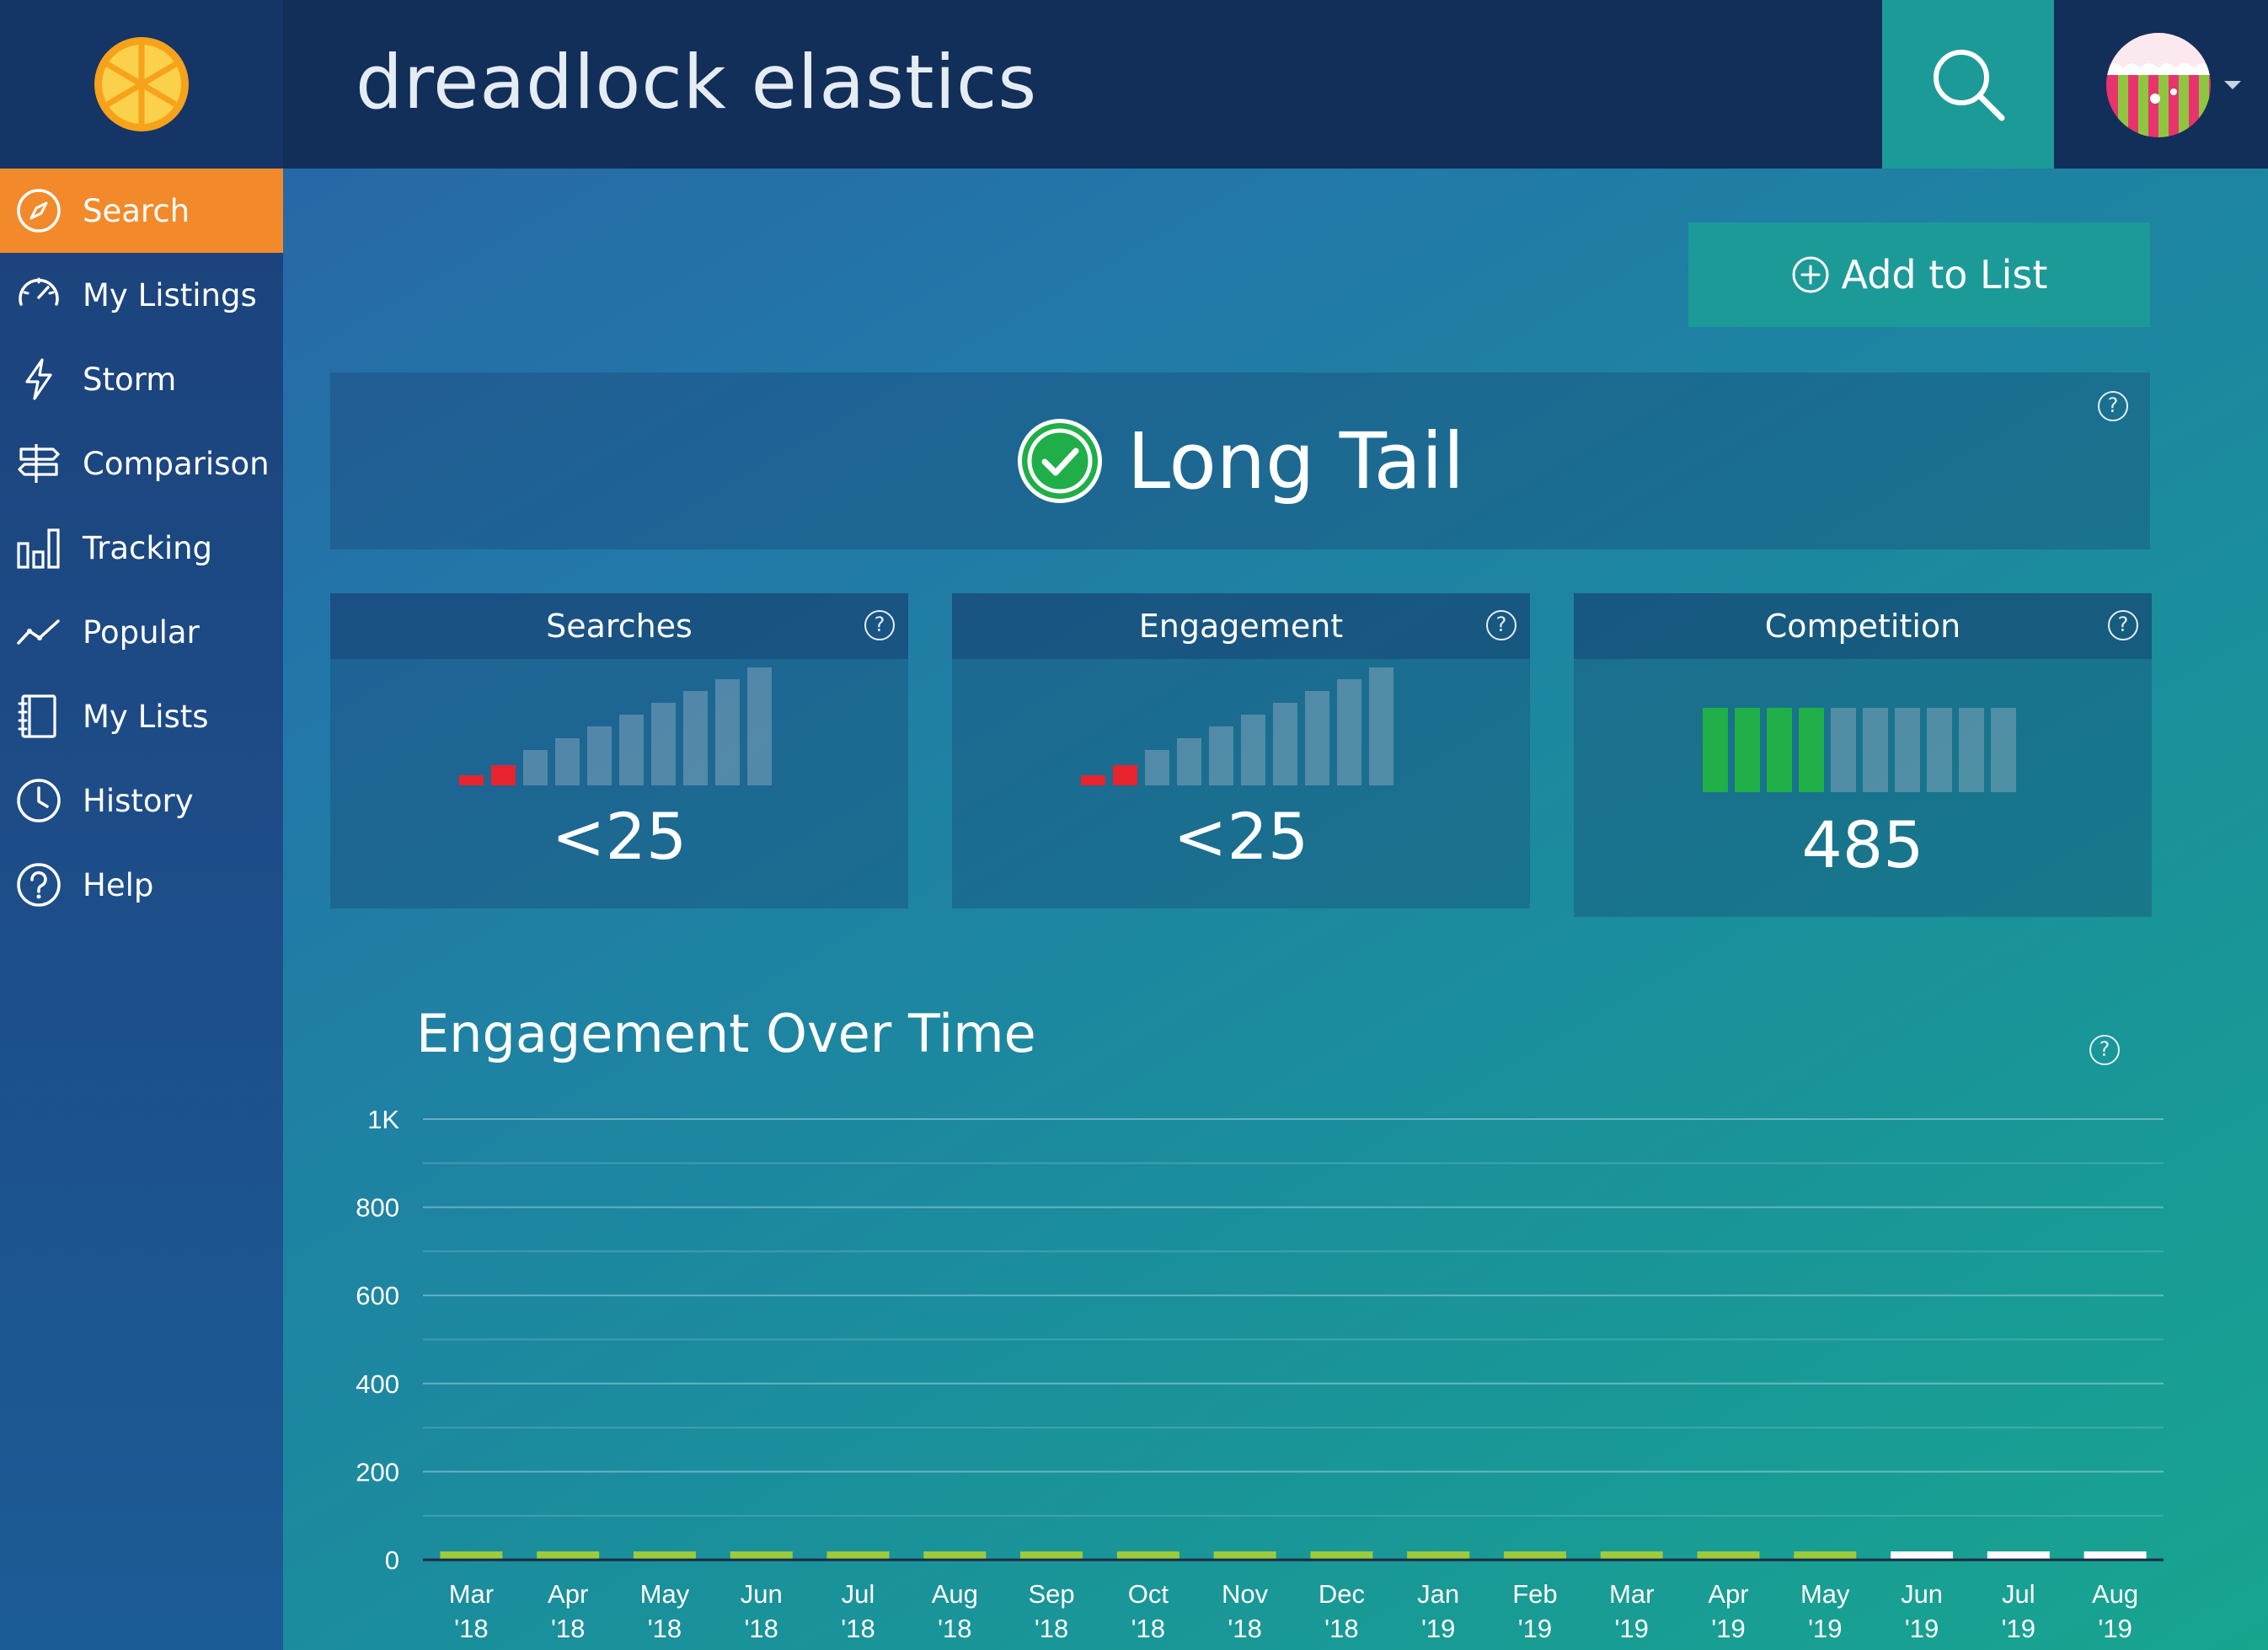 The image size is (2268, 1650). I want to click on sidebar-item-search: Search, so click(141, 211).